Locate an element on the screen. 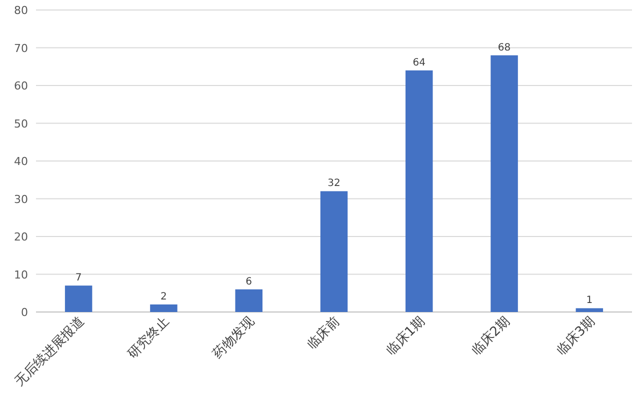 The width and height of the screenshot is (640, 410). data-label: 2 is located at coordinates (163, 296).